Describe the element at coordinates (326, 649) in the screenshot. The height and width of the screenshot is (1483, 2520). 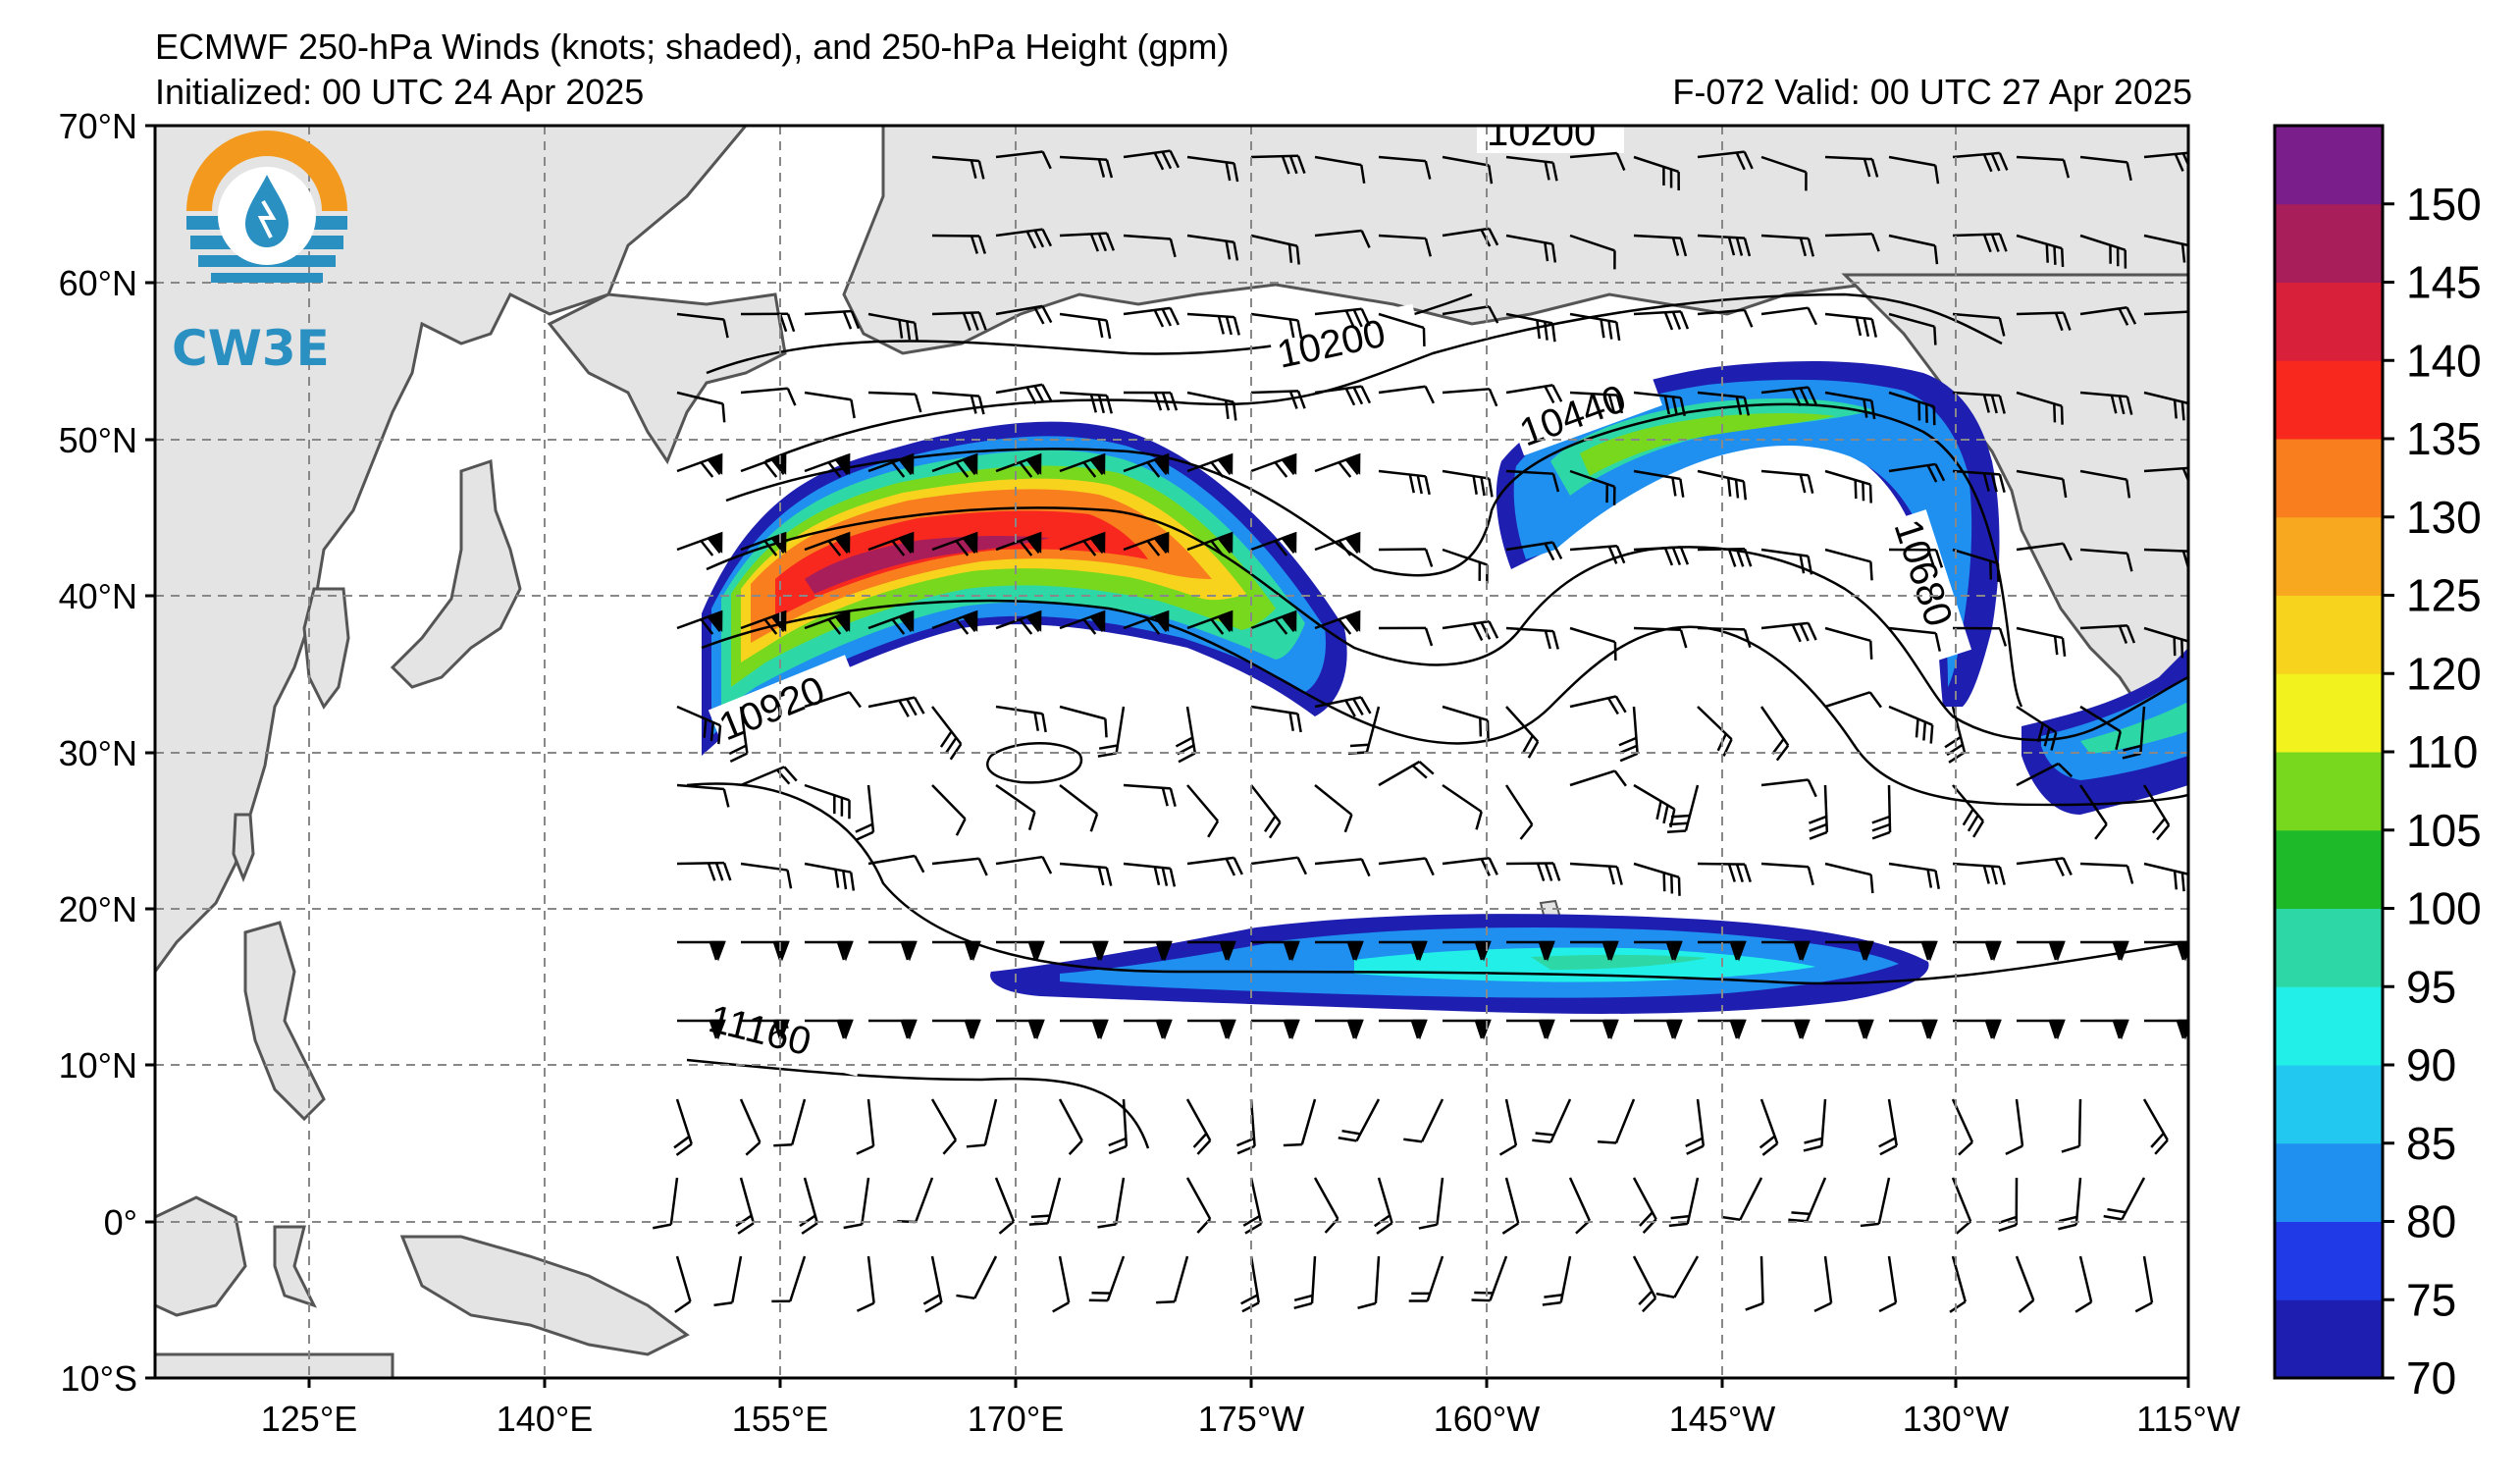
I see `korea-landmass` at that location.